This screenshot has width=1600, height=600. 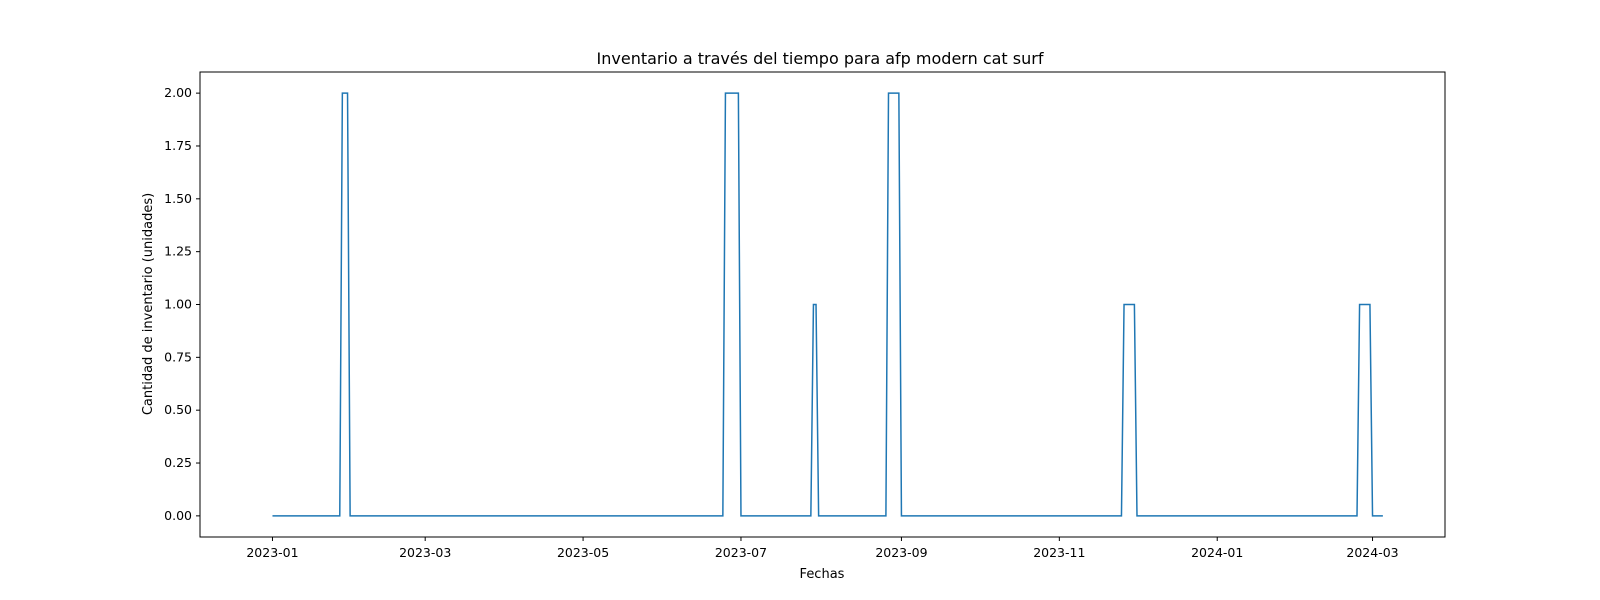 I want to click on x-tick-label: 2023-09, so click(x=901, y=552).